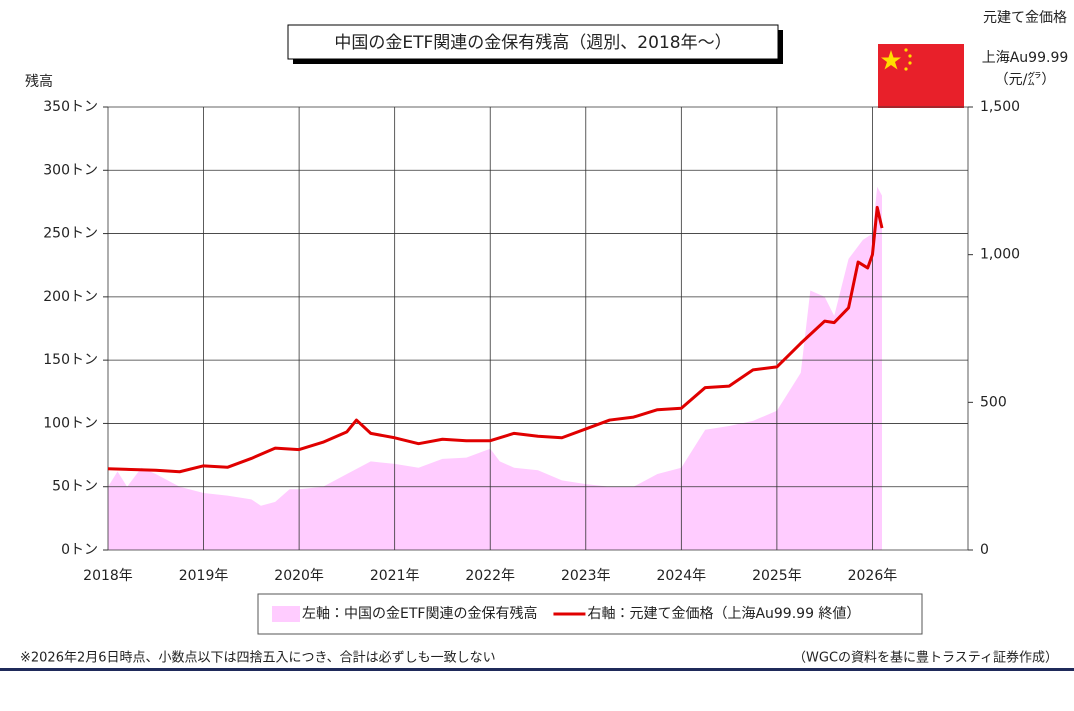  Describe the element at coordinates (204, 576) in the screenshot. I see `x-tick-label: 2019年` at that location.